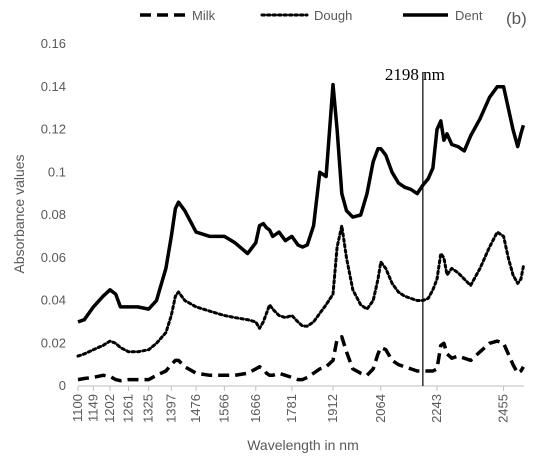  Describe the element at coordinates (53, 300) in the screenshot. I see `y-tick-label: 0.04` at that location.